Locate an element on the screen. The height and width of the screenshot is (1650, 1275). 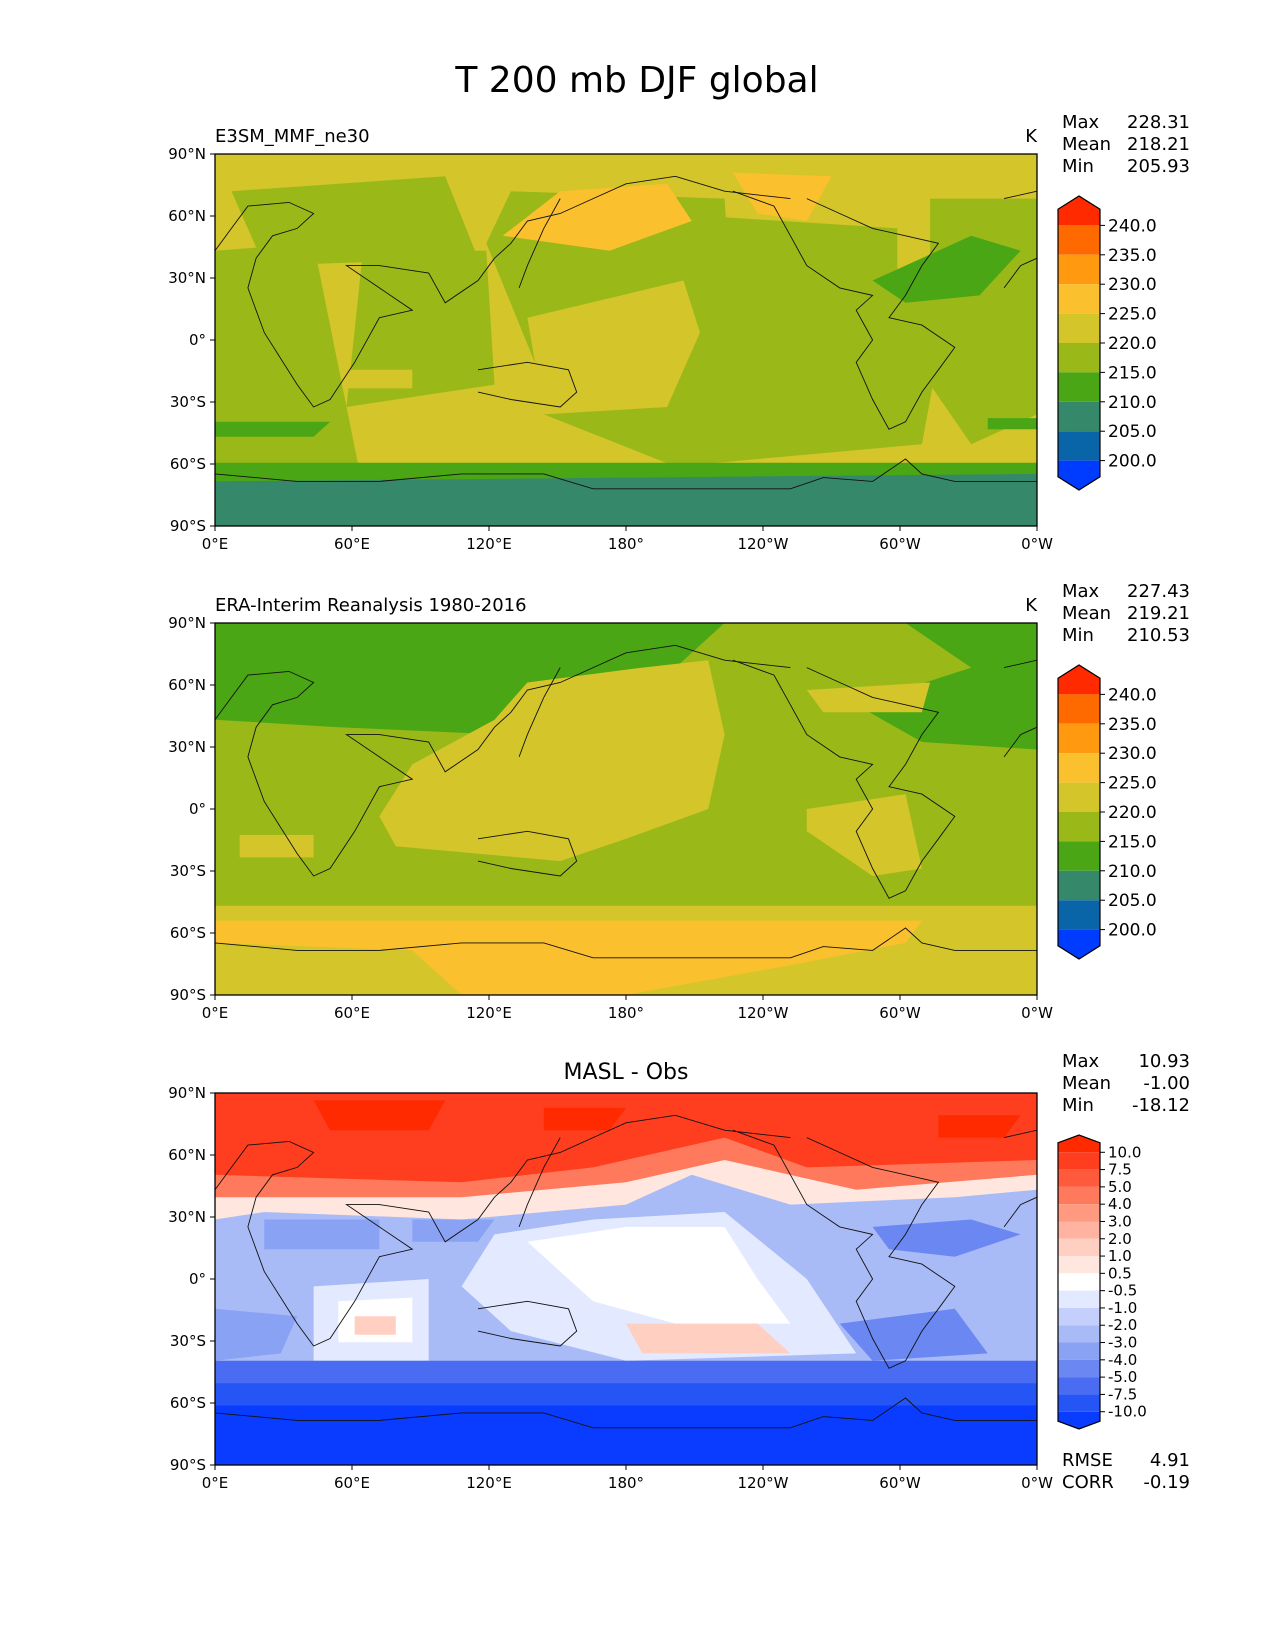
colorbar-label: -7.5 is located at coordinates (1122, 1394).